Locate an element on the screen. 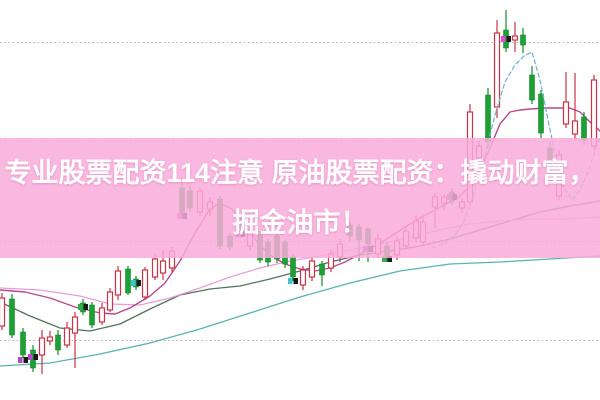 This screenshot has width=600, height=400. banner-headline-line1: 专业股票配资114注意 原油股票配资：撬动财富， is located at coordinates (300, 173).